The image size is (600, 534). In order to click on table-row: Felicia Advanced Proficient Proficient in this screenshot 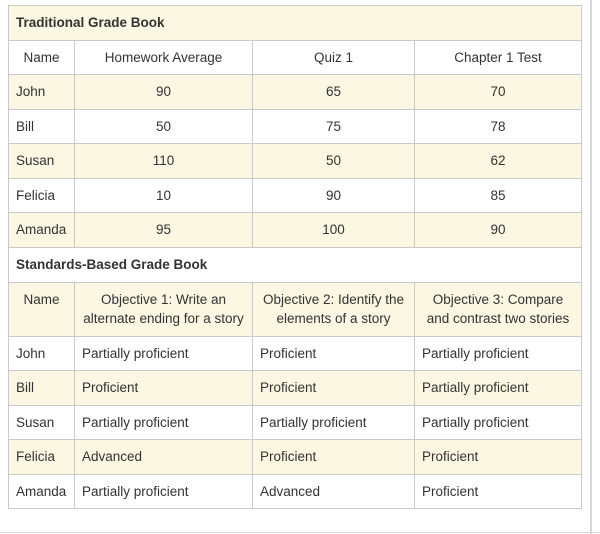, I will do `click(295, 457)`.